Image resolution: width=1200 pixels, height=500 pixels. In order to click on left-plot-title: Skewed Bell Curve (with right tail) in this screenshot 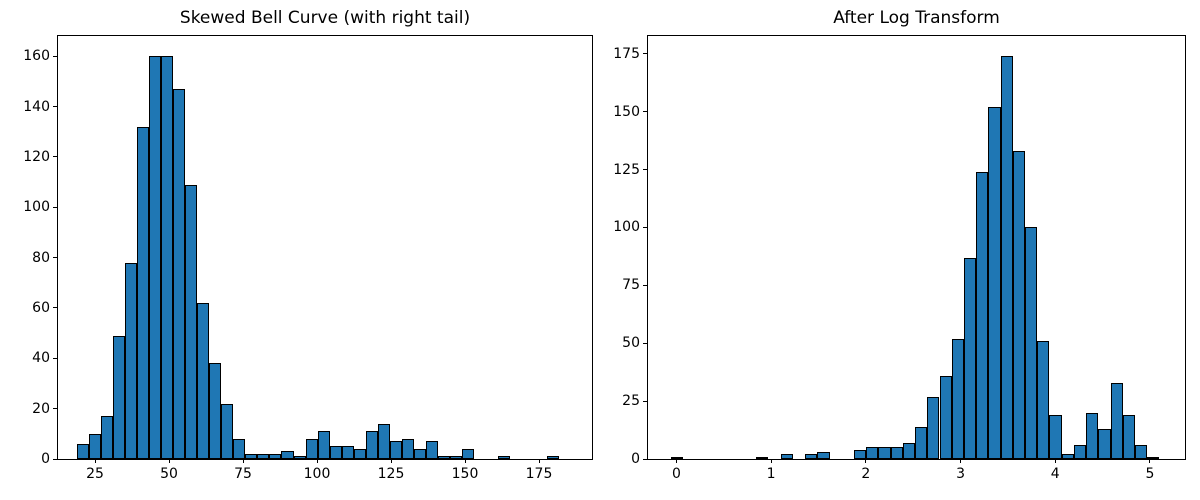, I will do `click(325, 18)`.